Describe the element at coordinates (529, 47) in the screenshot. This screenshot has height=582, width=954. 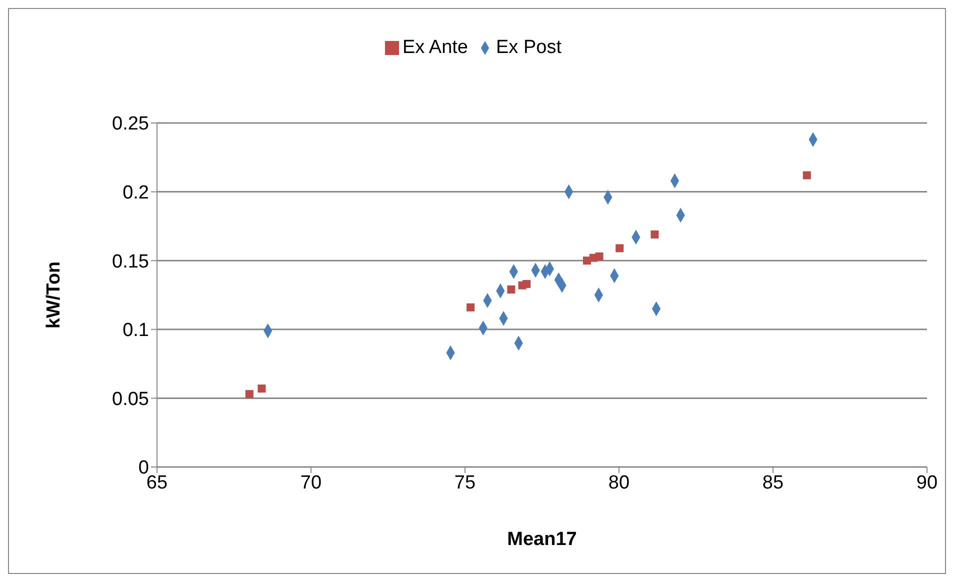
I see `legend-label: Ex Post` at that location.